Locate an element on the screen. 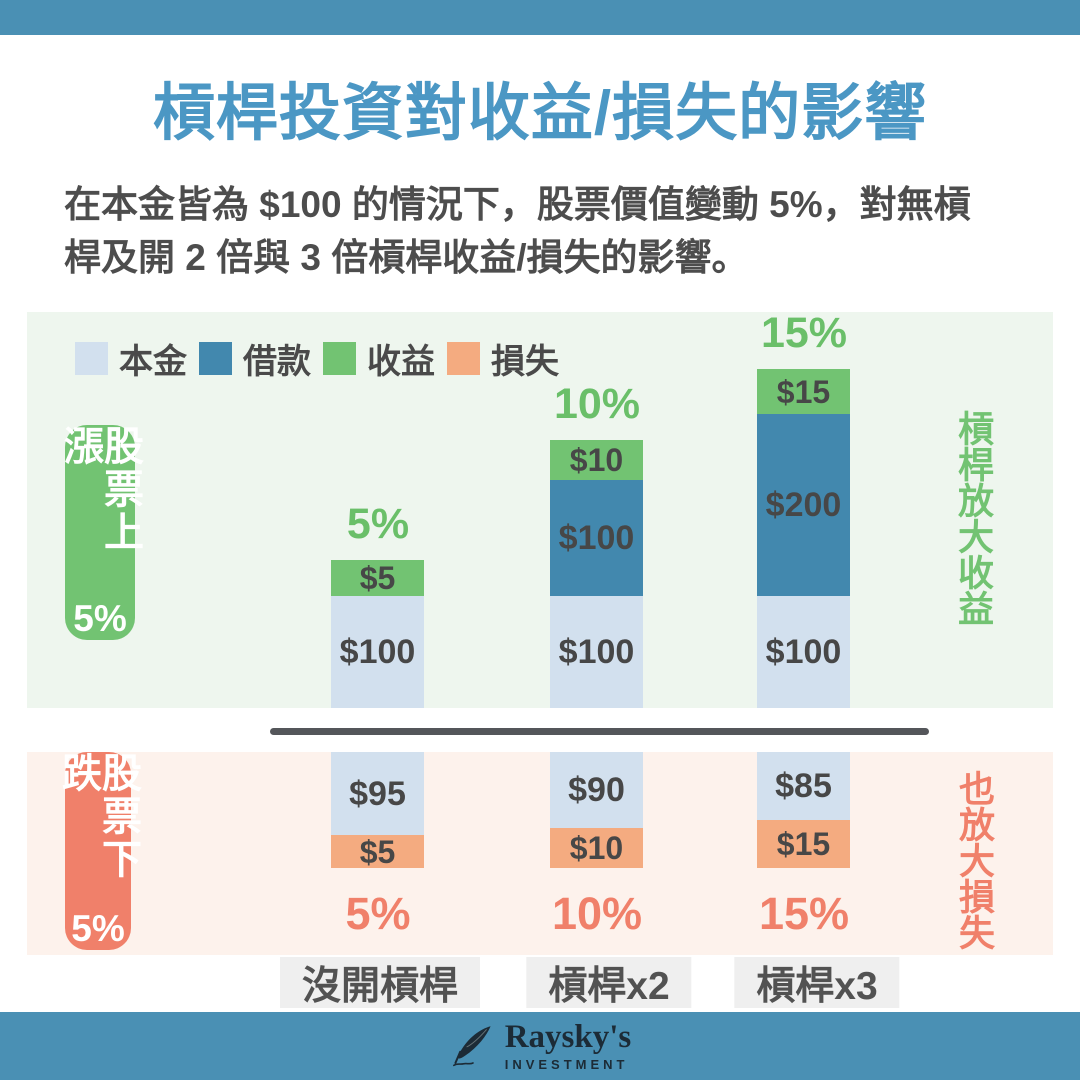 Image resolution: width=1080 pixels, height=1080 pixels. legend-item-loan: 借款 is located at coordinates (255, 358).